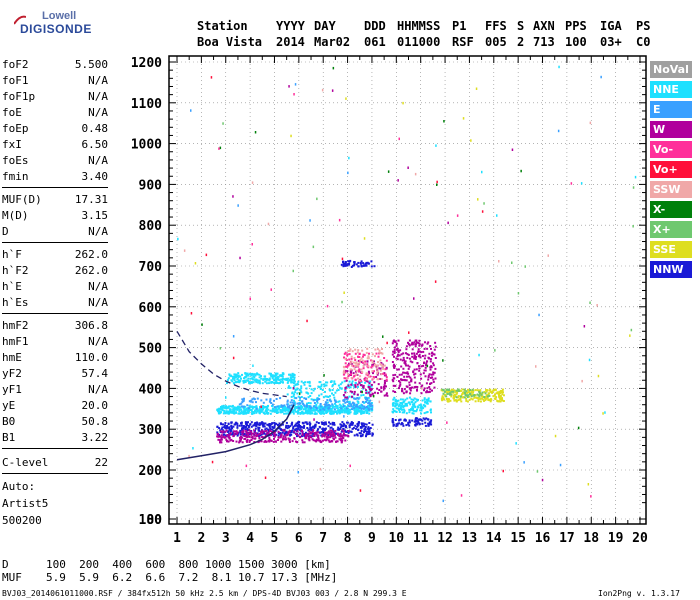  I want to click on param-name: foF2, so click(15, 64).